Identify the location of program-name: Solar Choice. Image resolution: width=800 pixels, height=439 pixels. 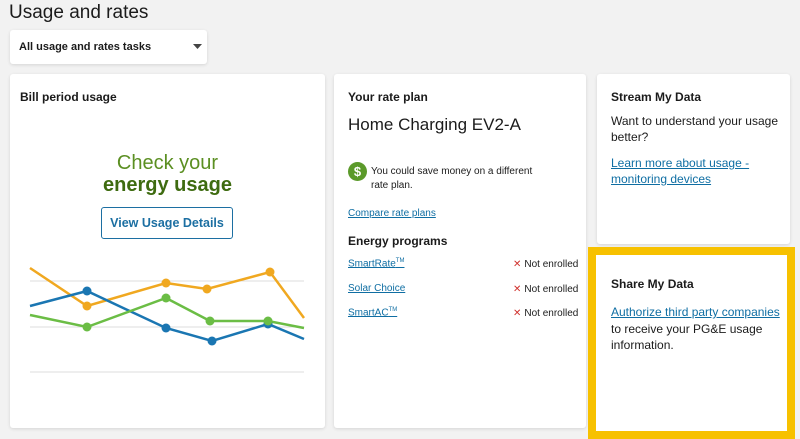
(377, 288).